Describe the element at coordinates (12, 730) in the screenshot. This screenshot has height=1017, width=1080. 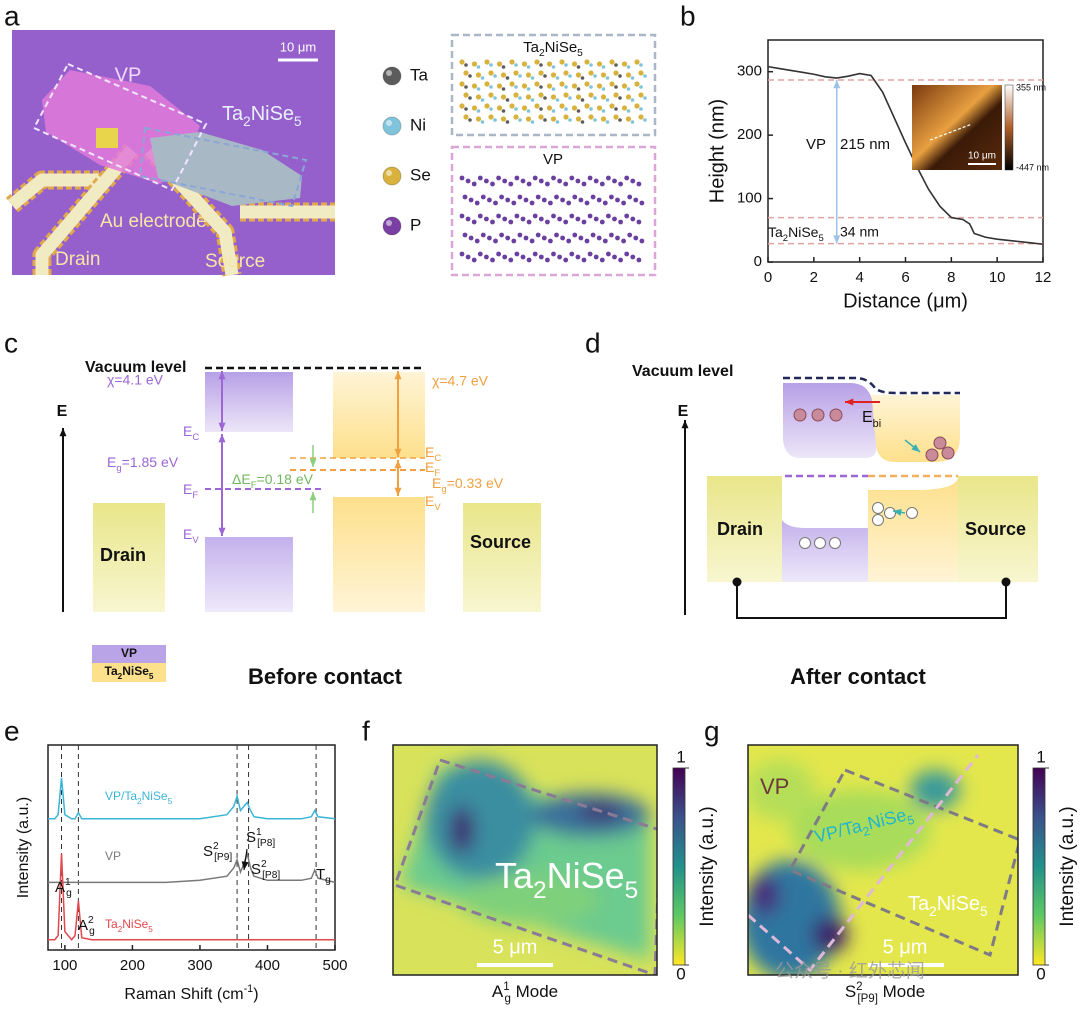
I see `panel-label: e` at that location.